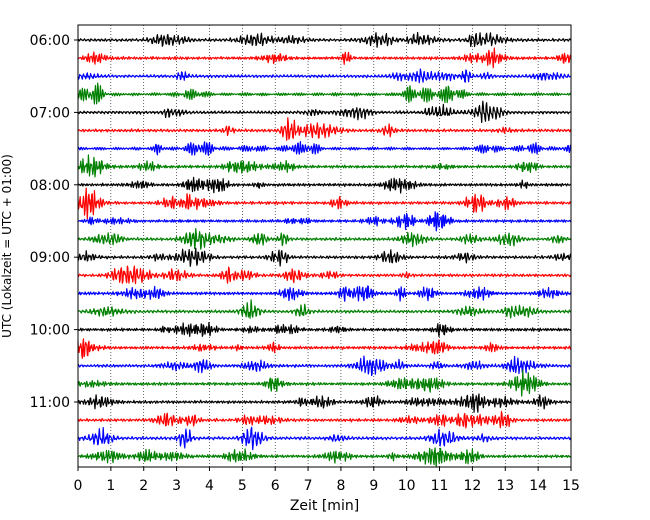 This screenshot has width=650, height=520. Describe the element at coordinates (308, 486) in the screenshot. I see `x-tick-label: 7` at that location.